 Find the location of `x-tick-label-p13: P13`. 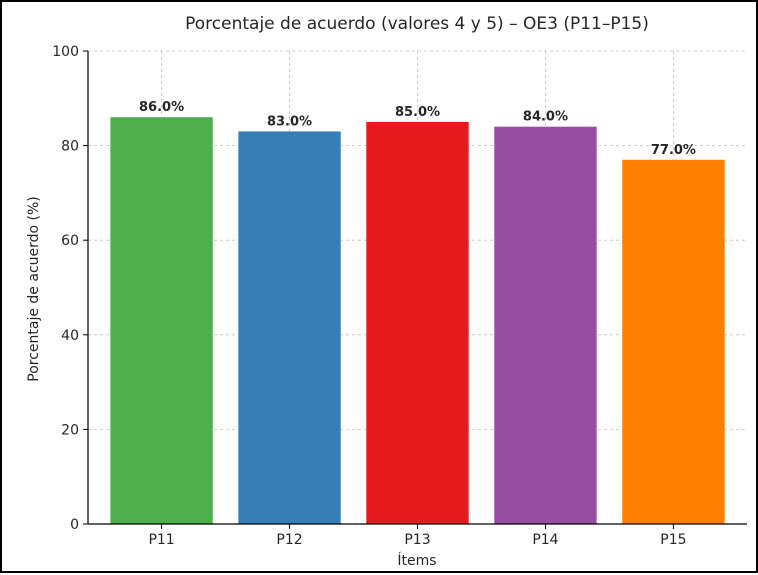

x-tick-label-p13: P13 is located at coordinates (417, 540).